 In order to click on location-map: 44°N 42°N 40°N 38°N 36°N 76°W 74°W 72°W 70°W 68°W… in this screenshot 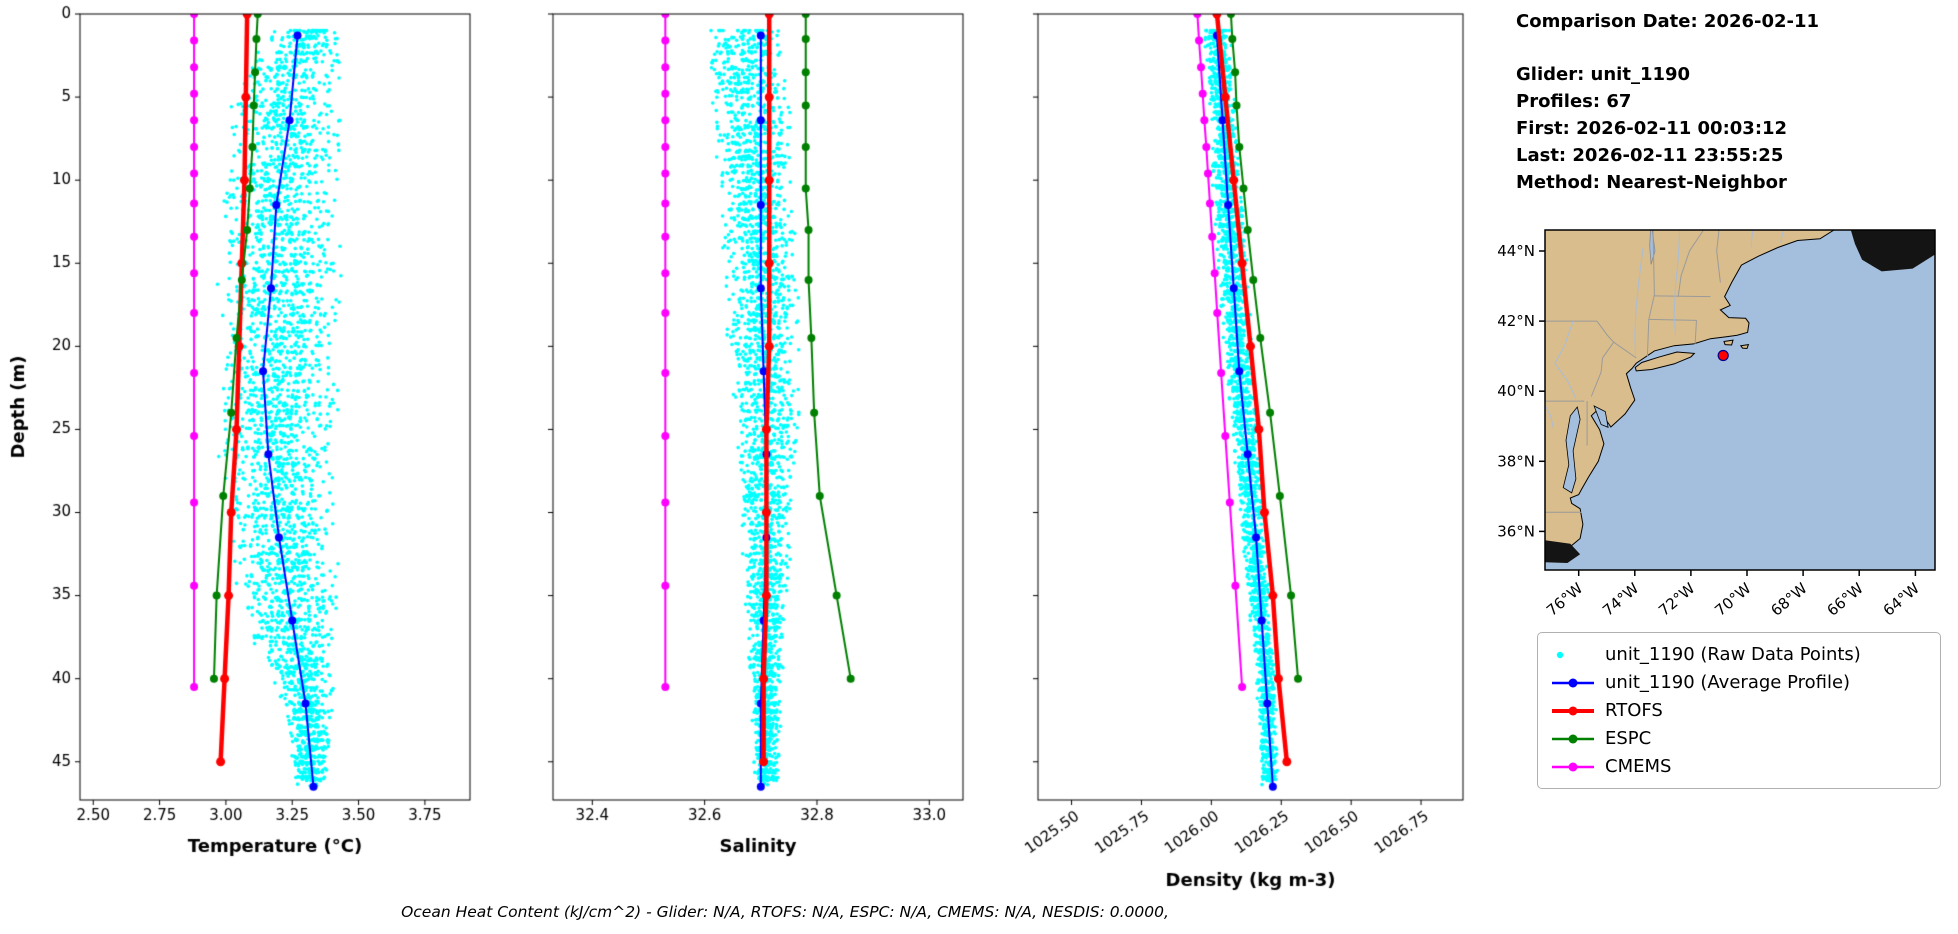, I will do `click(1716, 424)`.